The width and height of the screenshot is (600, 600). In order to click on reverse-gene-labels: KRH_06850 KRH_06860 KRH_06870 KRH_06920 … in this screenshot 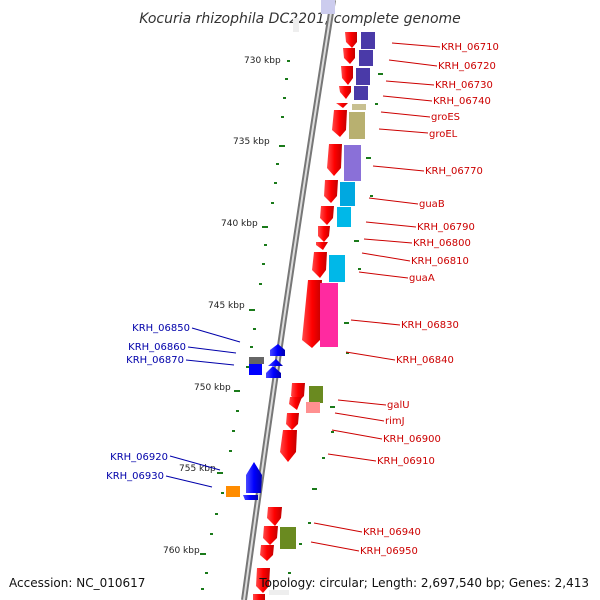, I will do `click(148, 402)`.